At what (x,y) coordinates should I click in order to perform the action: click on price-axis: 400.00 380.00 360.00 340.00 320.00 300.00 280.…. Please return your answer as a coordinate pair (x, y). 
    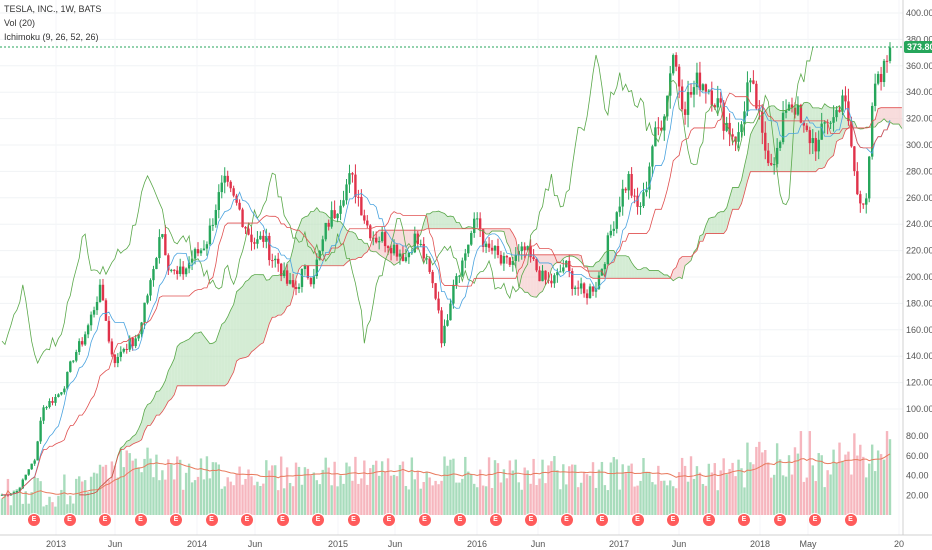
    Looking at the image, I should click on (917, 267).